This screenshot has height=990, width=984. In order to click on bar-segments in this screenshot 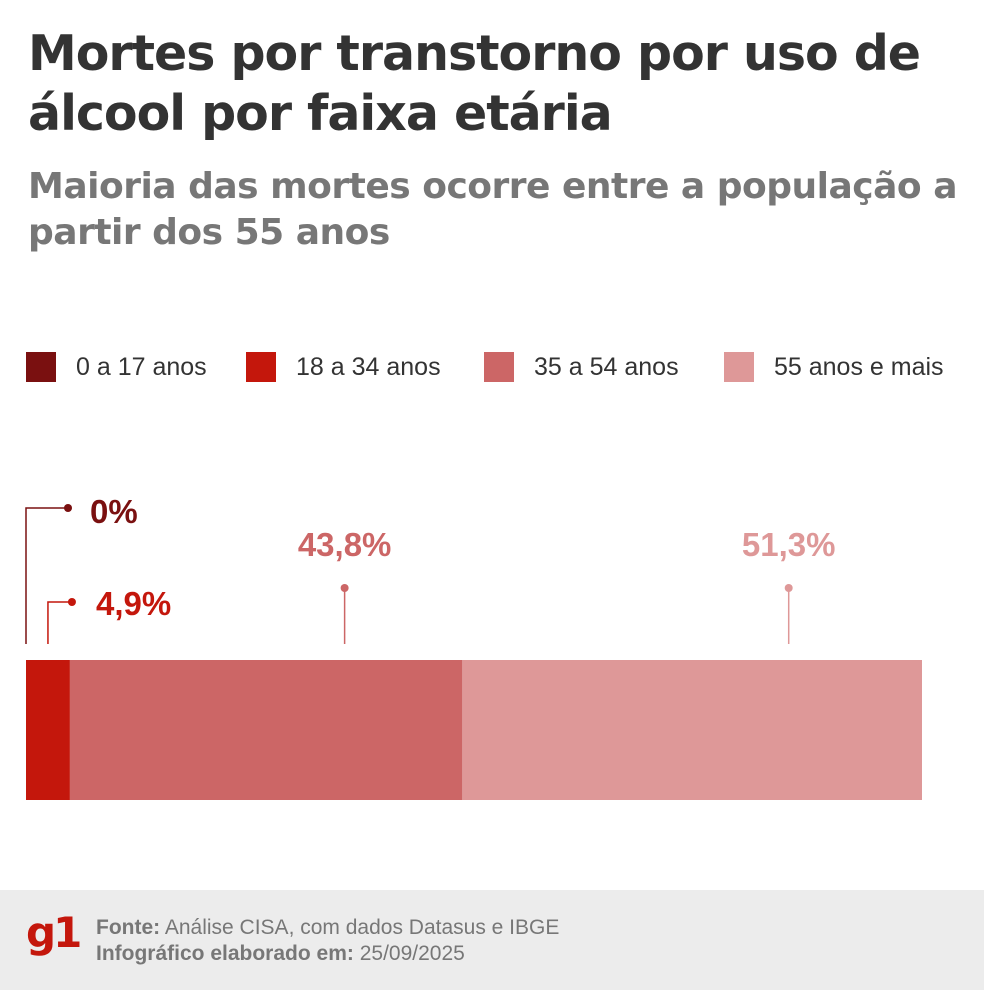, I will do `click(474, 730)`.